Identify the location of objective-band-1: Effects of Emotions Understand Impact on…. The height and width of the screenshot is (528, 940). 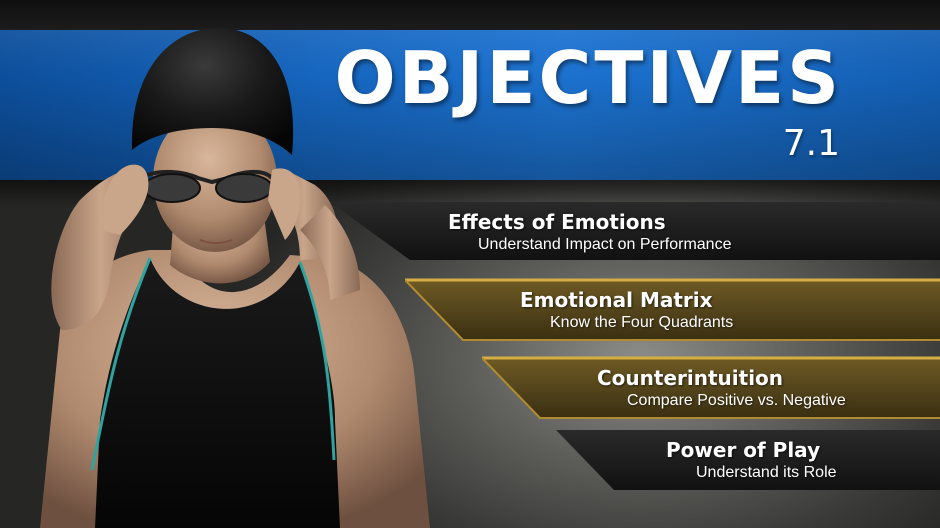
(635, 231).